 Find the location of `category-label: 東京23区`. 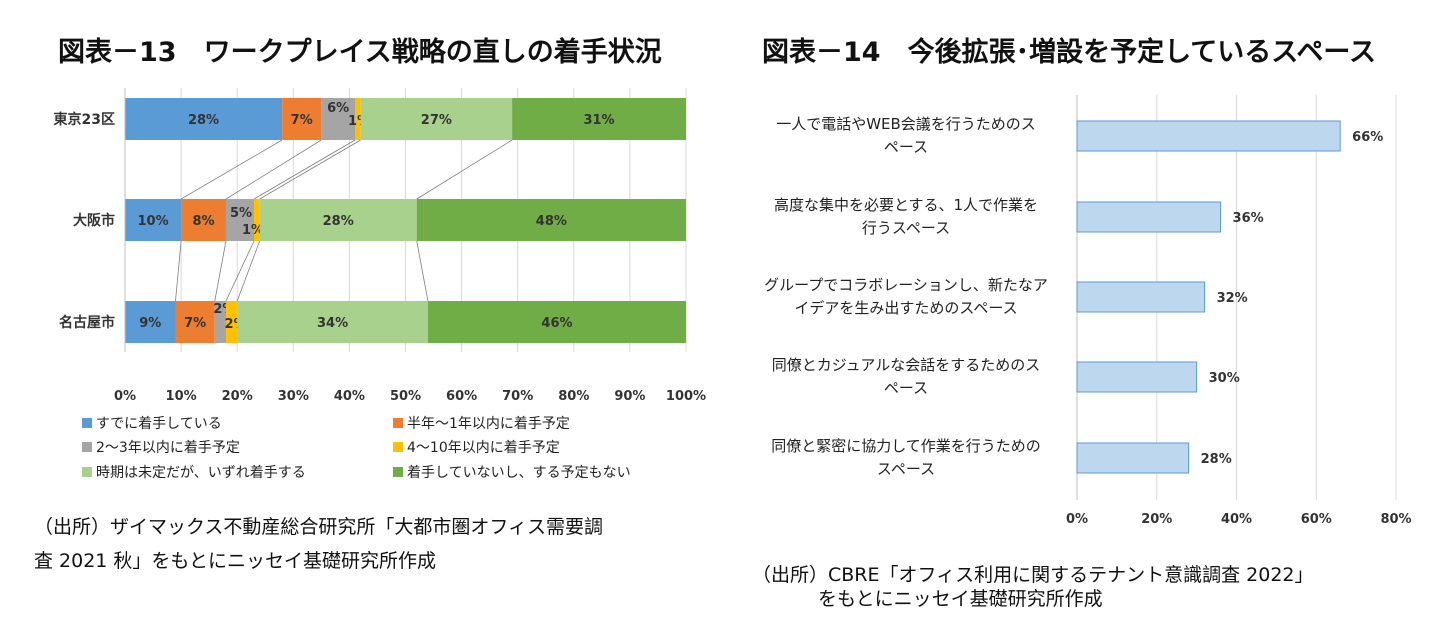

category-label: 東京23区 is located at coordinates (84, 119).